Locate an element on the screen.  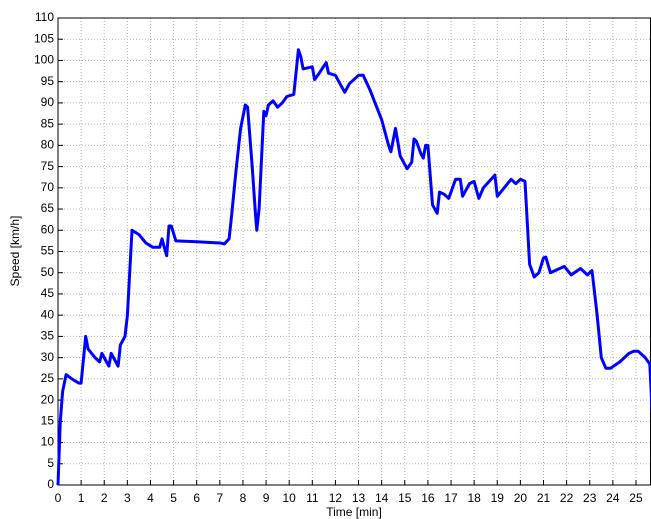
x-tick-label: 0 is located at coordinates (58, 498).